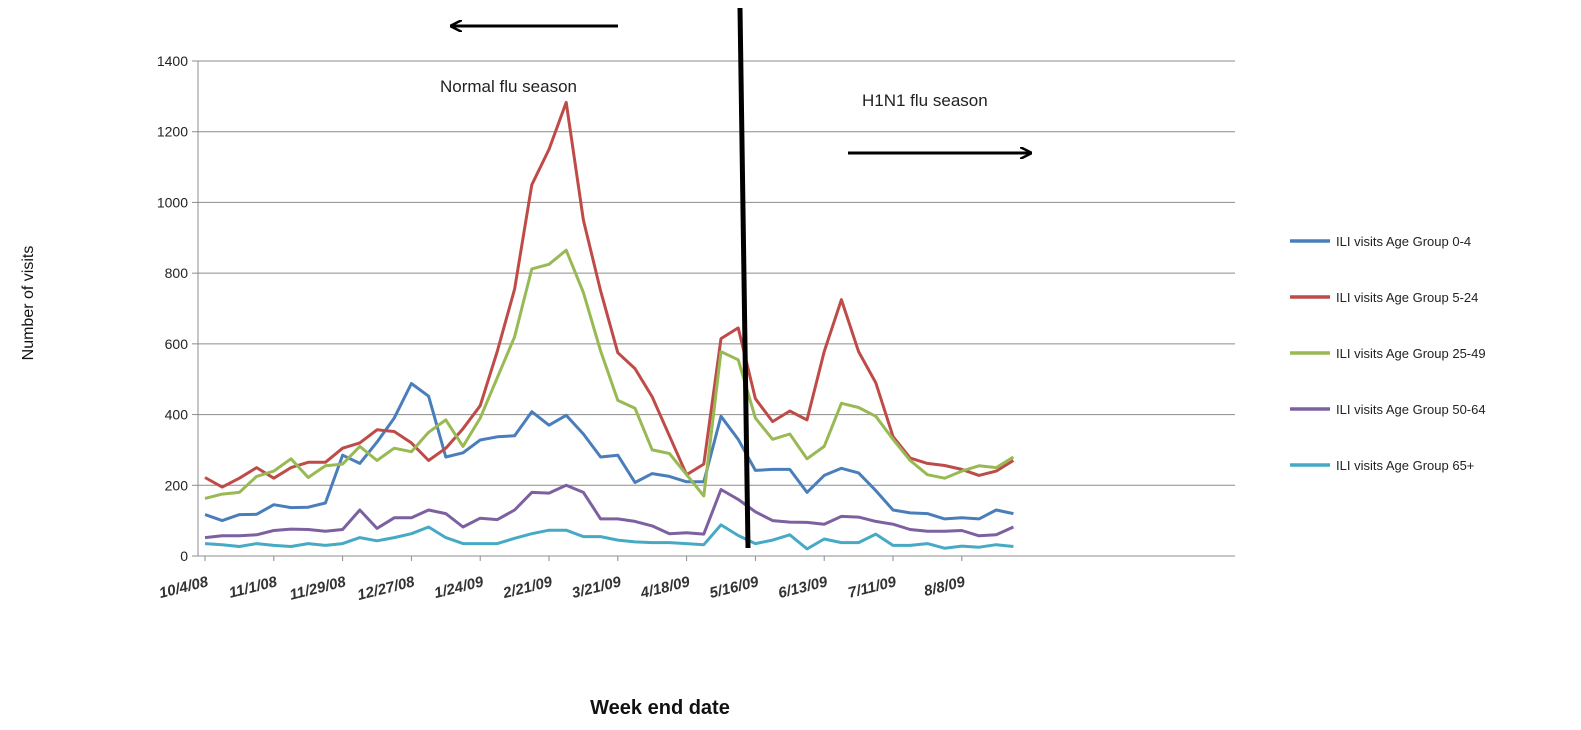 This screenshot has width=1581, height=730. I want to click on legend-label: ILI visits Age Group 25-49, so click(1411, 353).